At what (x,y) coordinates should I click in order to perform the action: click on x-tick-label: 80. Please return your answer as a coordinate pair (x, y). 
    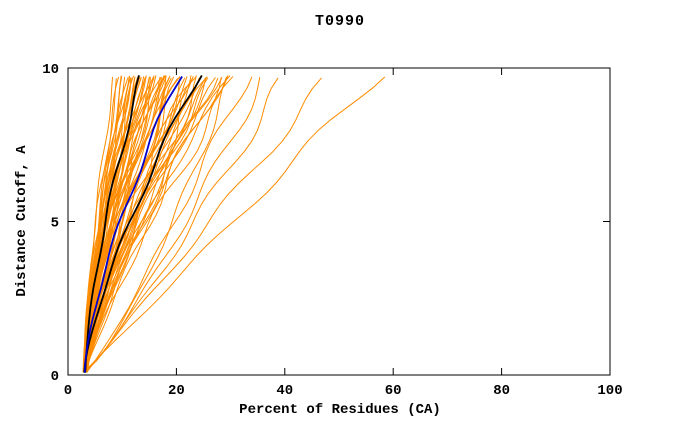
    Looking at the image, I should click on (501, 391).